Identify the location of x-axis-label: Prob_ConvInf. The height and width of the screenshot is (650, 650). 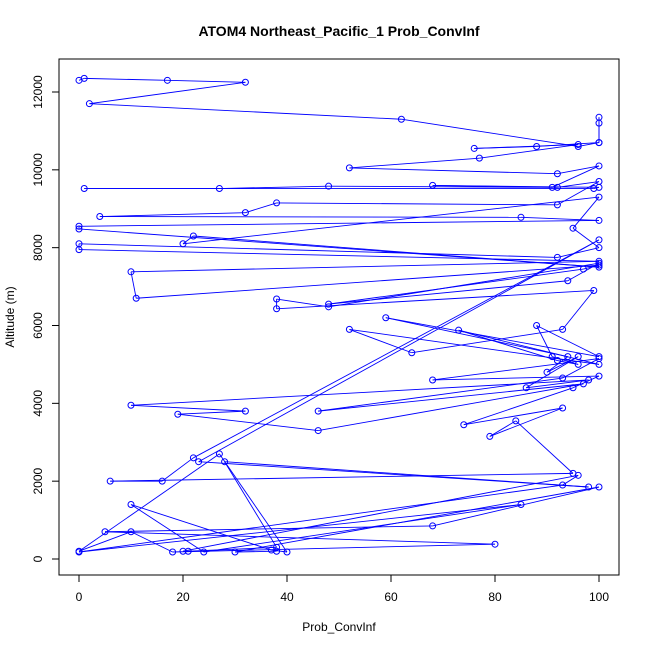
(339, 627).